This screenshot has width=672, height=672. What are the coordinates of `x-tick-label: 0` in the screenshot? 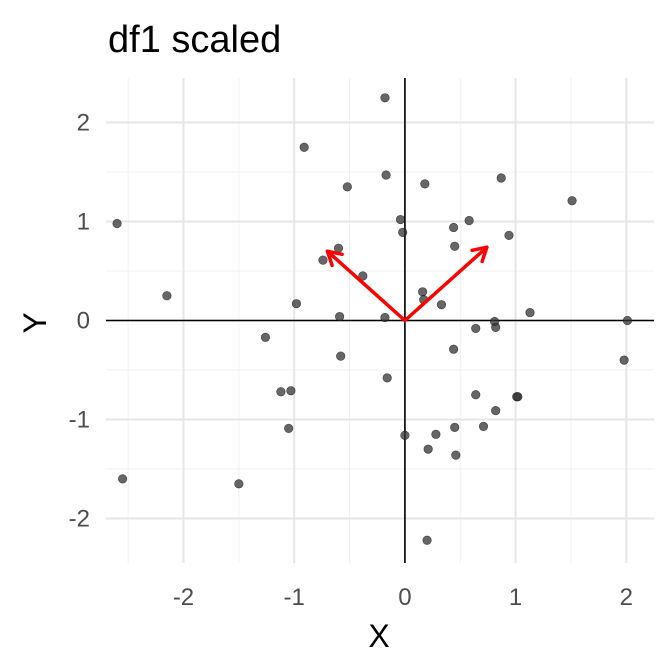 It's located at (404, 597).